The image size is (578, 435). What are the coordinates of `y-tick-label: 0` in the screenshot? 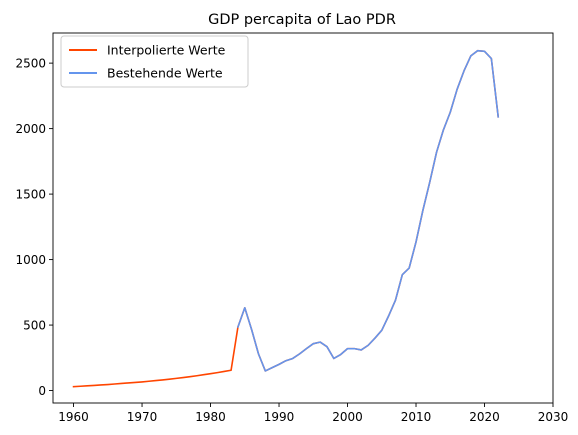 It's located at (42, 391).